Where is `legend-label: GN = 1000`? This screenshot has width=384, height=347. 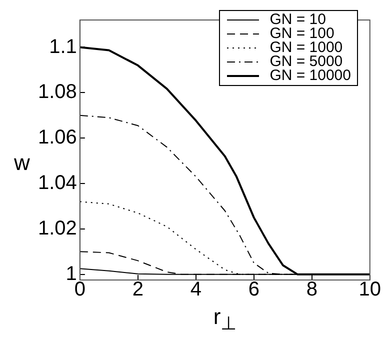 legend-label: GN = 1000 is located at coordinates (306, 47).